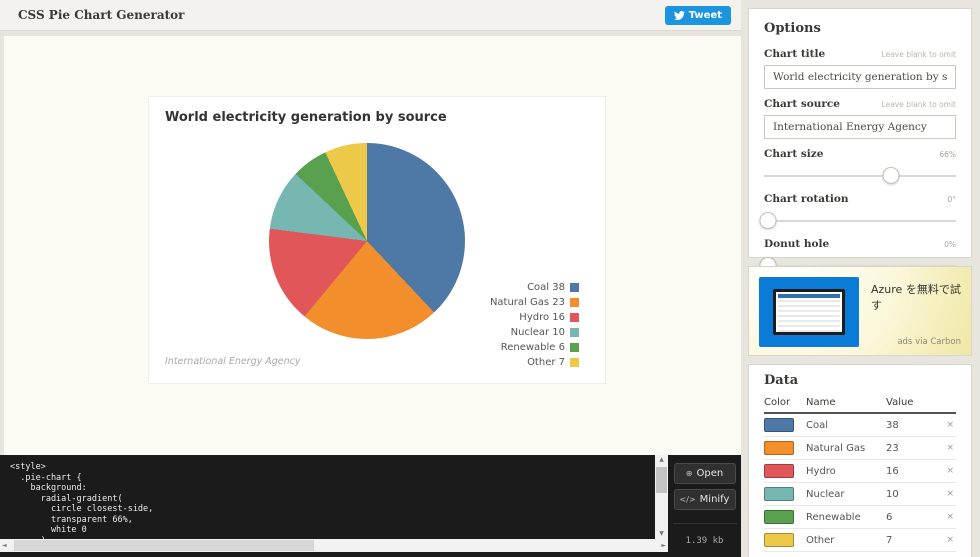 The height and width of the screenshot is (557, 980). I want to click on pie-chart, so click(367, 241).